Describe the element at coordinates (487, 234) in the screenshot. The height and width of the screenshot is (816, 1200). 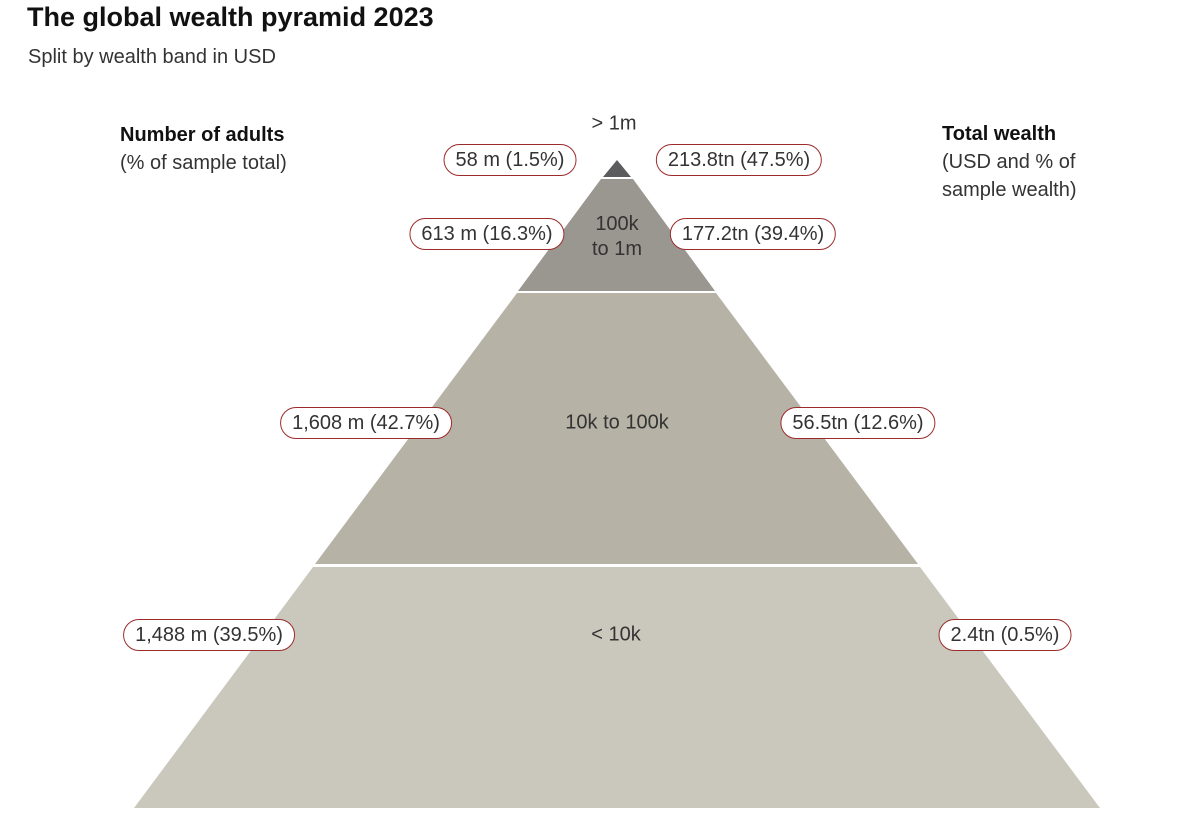
I see `adults-pill-upper: 613 m (16.3%)` at that location.